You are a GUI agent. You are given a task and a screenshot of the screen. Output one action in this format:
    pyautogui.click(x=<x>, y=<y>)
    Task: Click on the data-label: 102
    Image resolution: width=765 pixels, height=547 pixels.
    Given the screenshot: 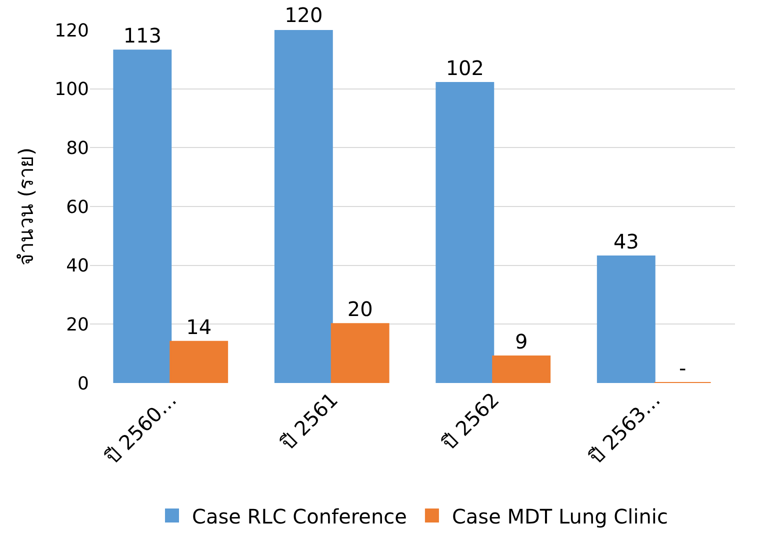 What is the action you would take?
    pyautogui.click(x=465, y=68)
    